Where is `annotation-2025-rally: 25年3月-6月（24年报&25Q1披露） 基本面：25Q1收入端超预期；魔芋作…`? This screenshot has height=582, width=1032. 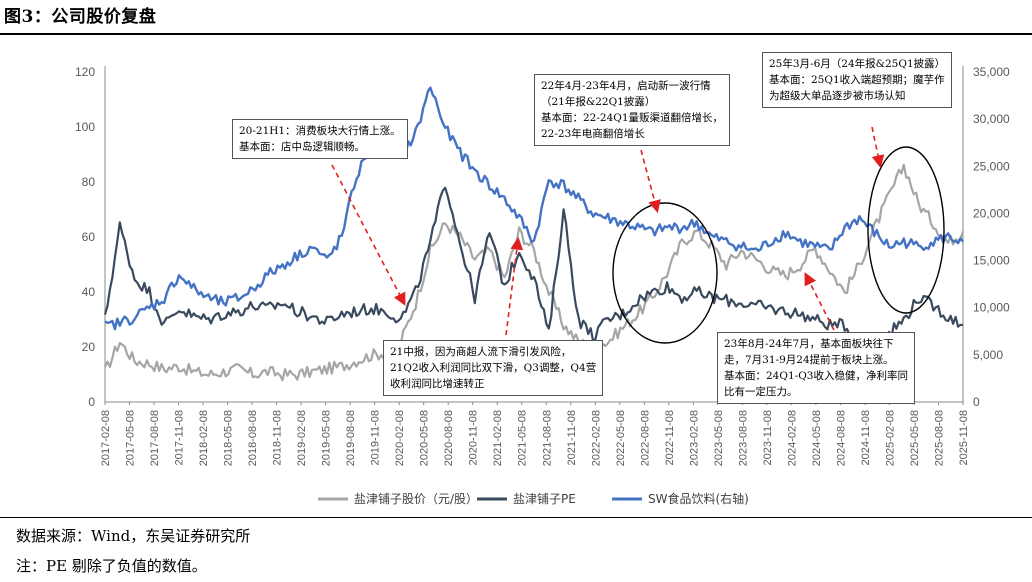
annotation-2025-rally: 25年3月-6月（24年报&25Q1披露） 基本面：25Q1收入端超预期；魔芋作… is located at coordinates (857, 80).